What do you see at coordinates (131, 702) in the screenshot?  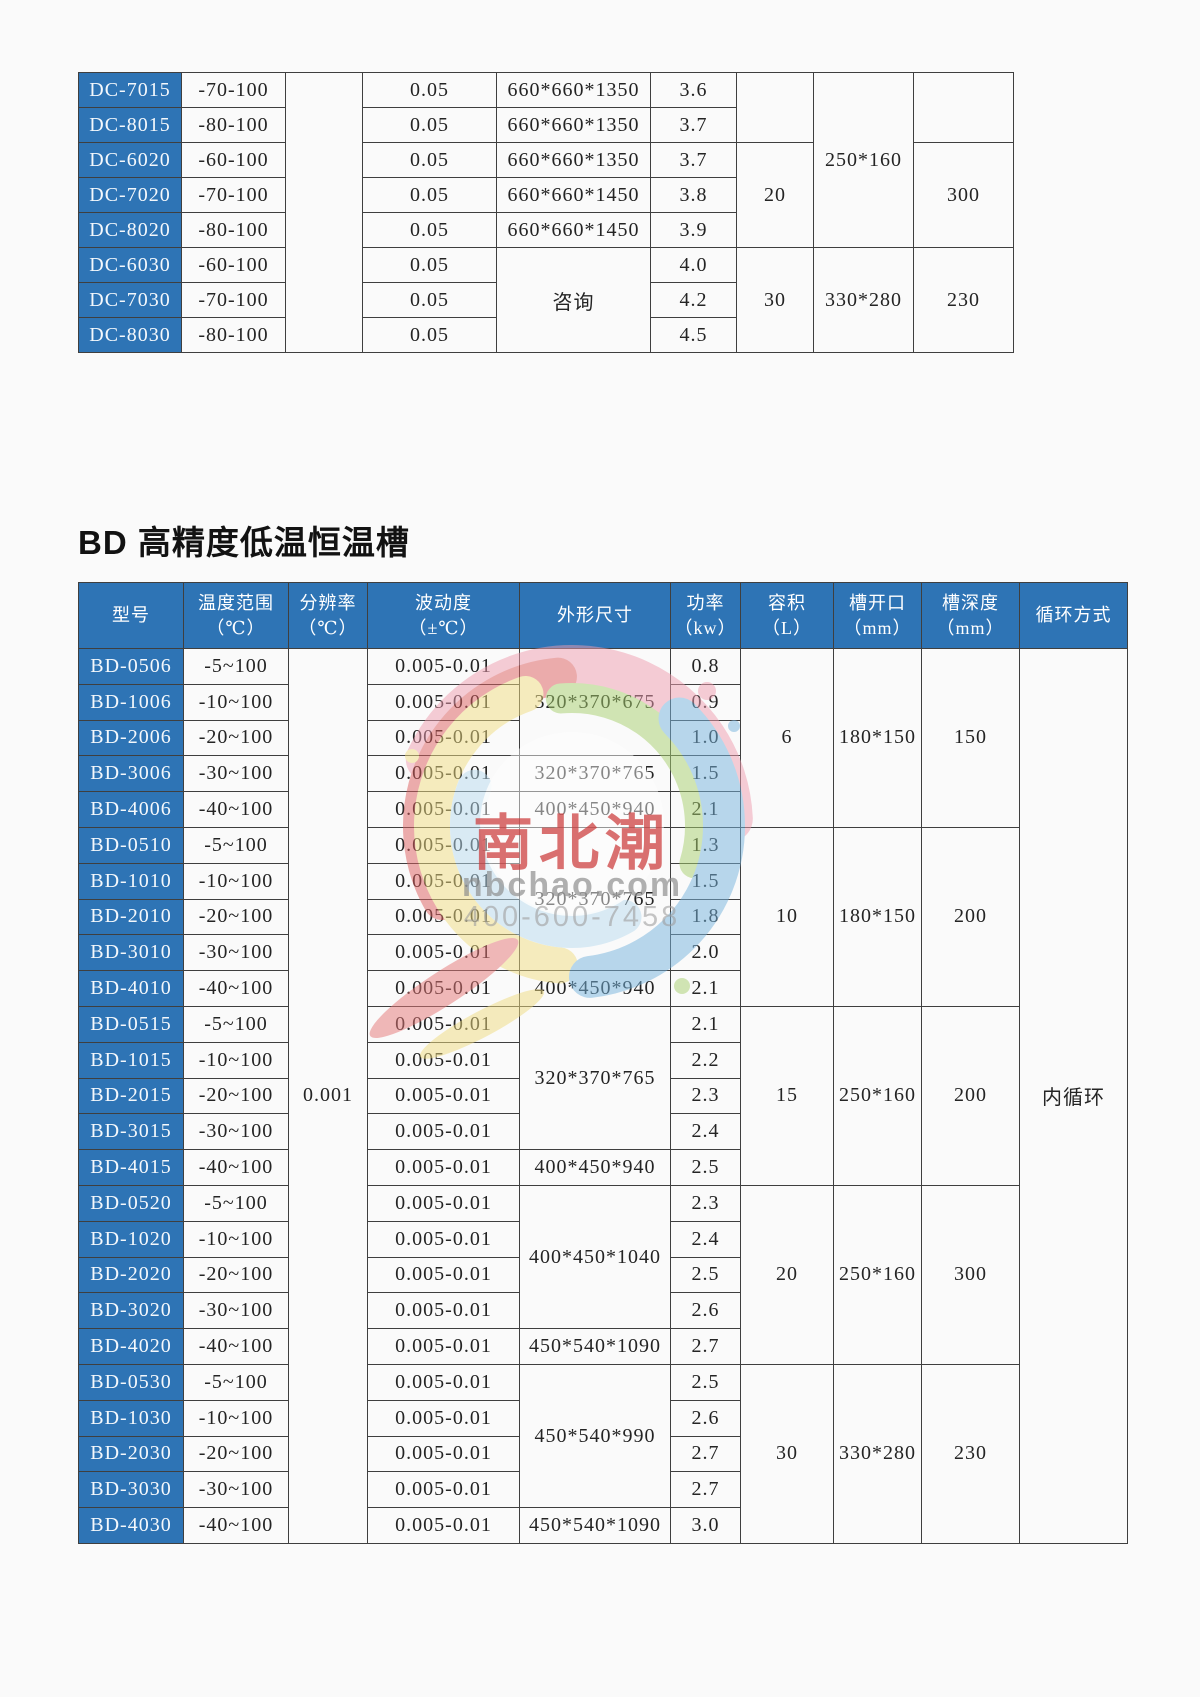 I see `model-cell: BD-1006` at bounding box center [131, 702].